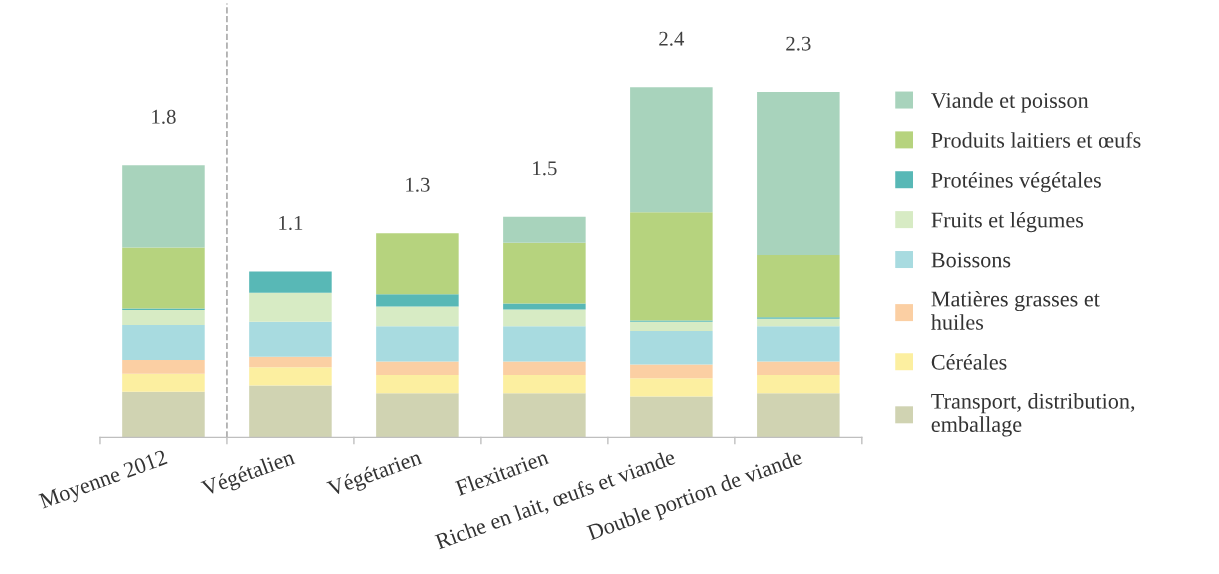 This screenshot has height=574, width=1219. What do you see at coordinates (1007, 222) in the screenshot?
I see `legend-label: Fruits et légumes` at bounding box center [1007, 222].